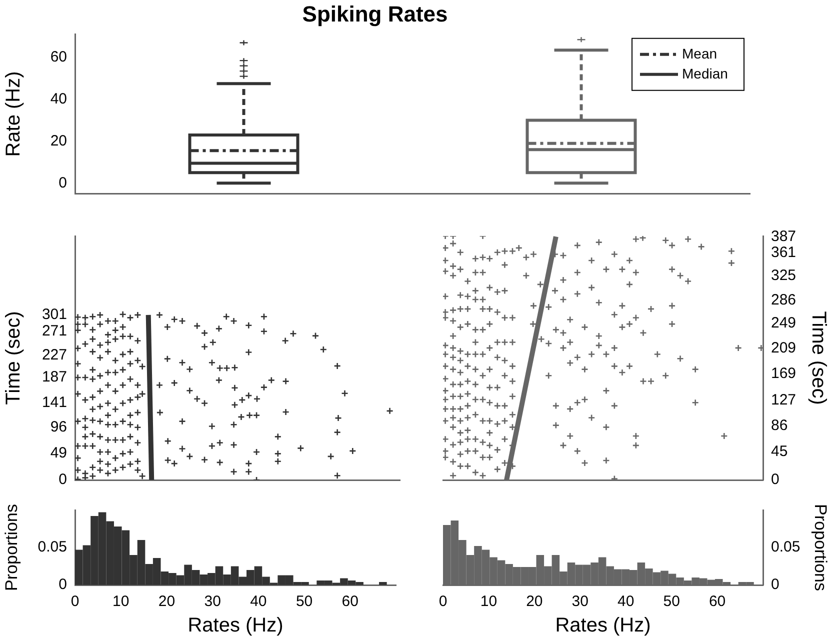 Image resolution: width=832 pixels, height=640 pixels. What do you see at coordinates (779, 425) in the screenshot?
I see `y2-tick-label: 86` at bounding box center [779, 425].